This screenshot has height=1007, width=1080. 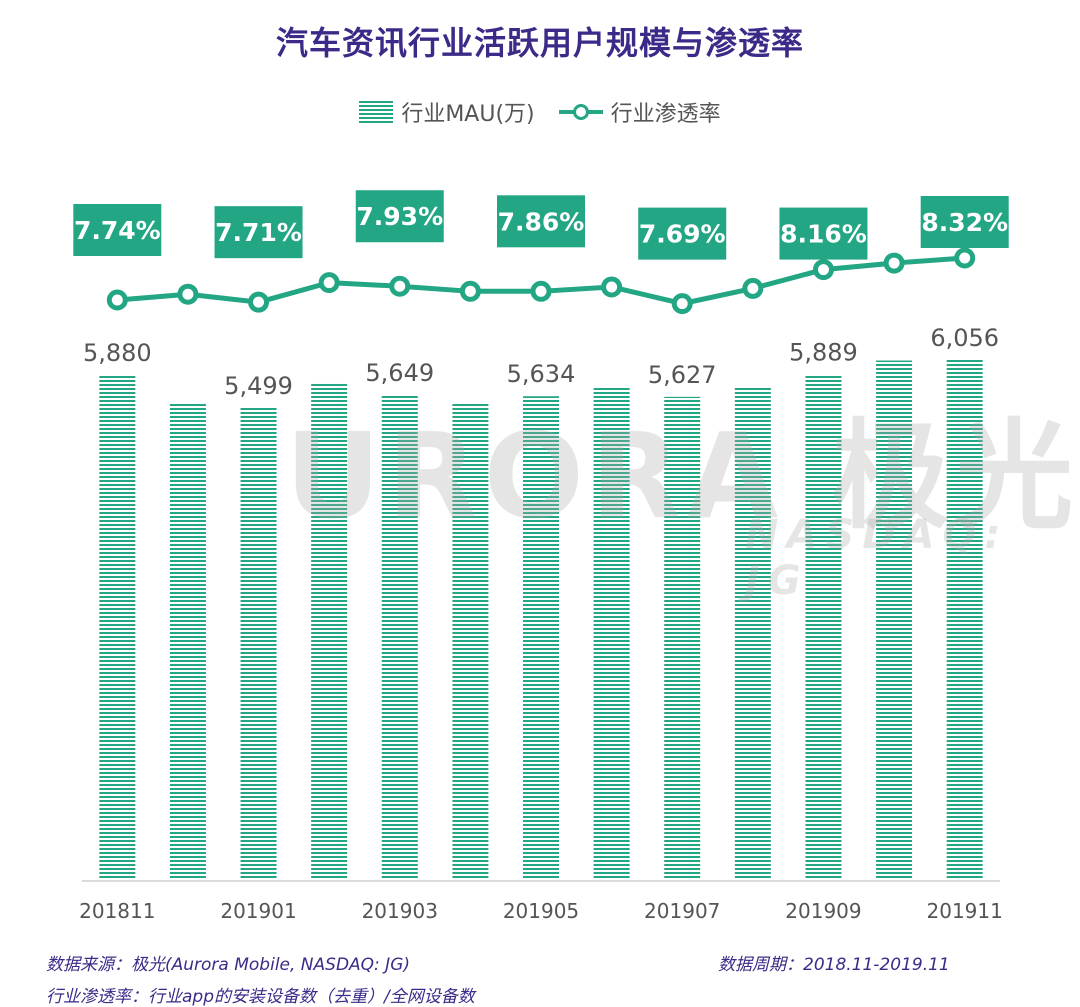 I want to click on x-tick-label: 201911, so click(x=965, y=911).